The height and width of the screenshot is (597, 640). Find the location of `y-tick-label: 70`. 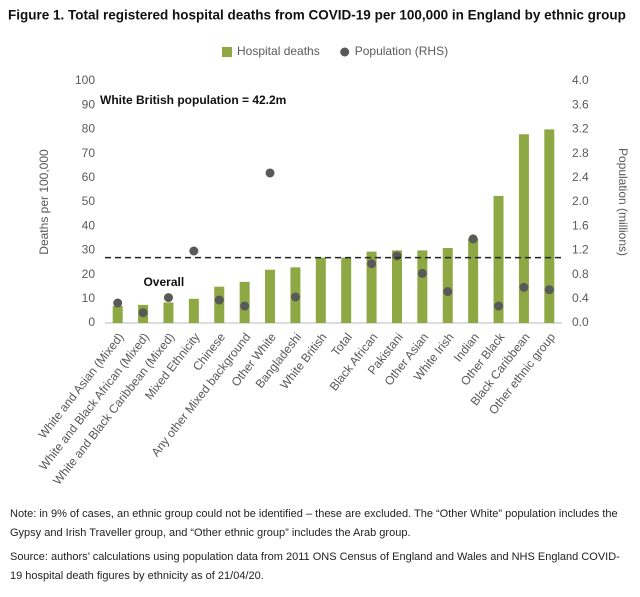

y-tick-label: 70 is located at coordinates (89, 153).